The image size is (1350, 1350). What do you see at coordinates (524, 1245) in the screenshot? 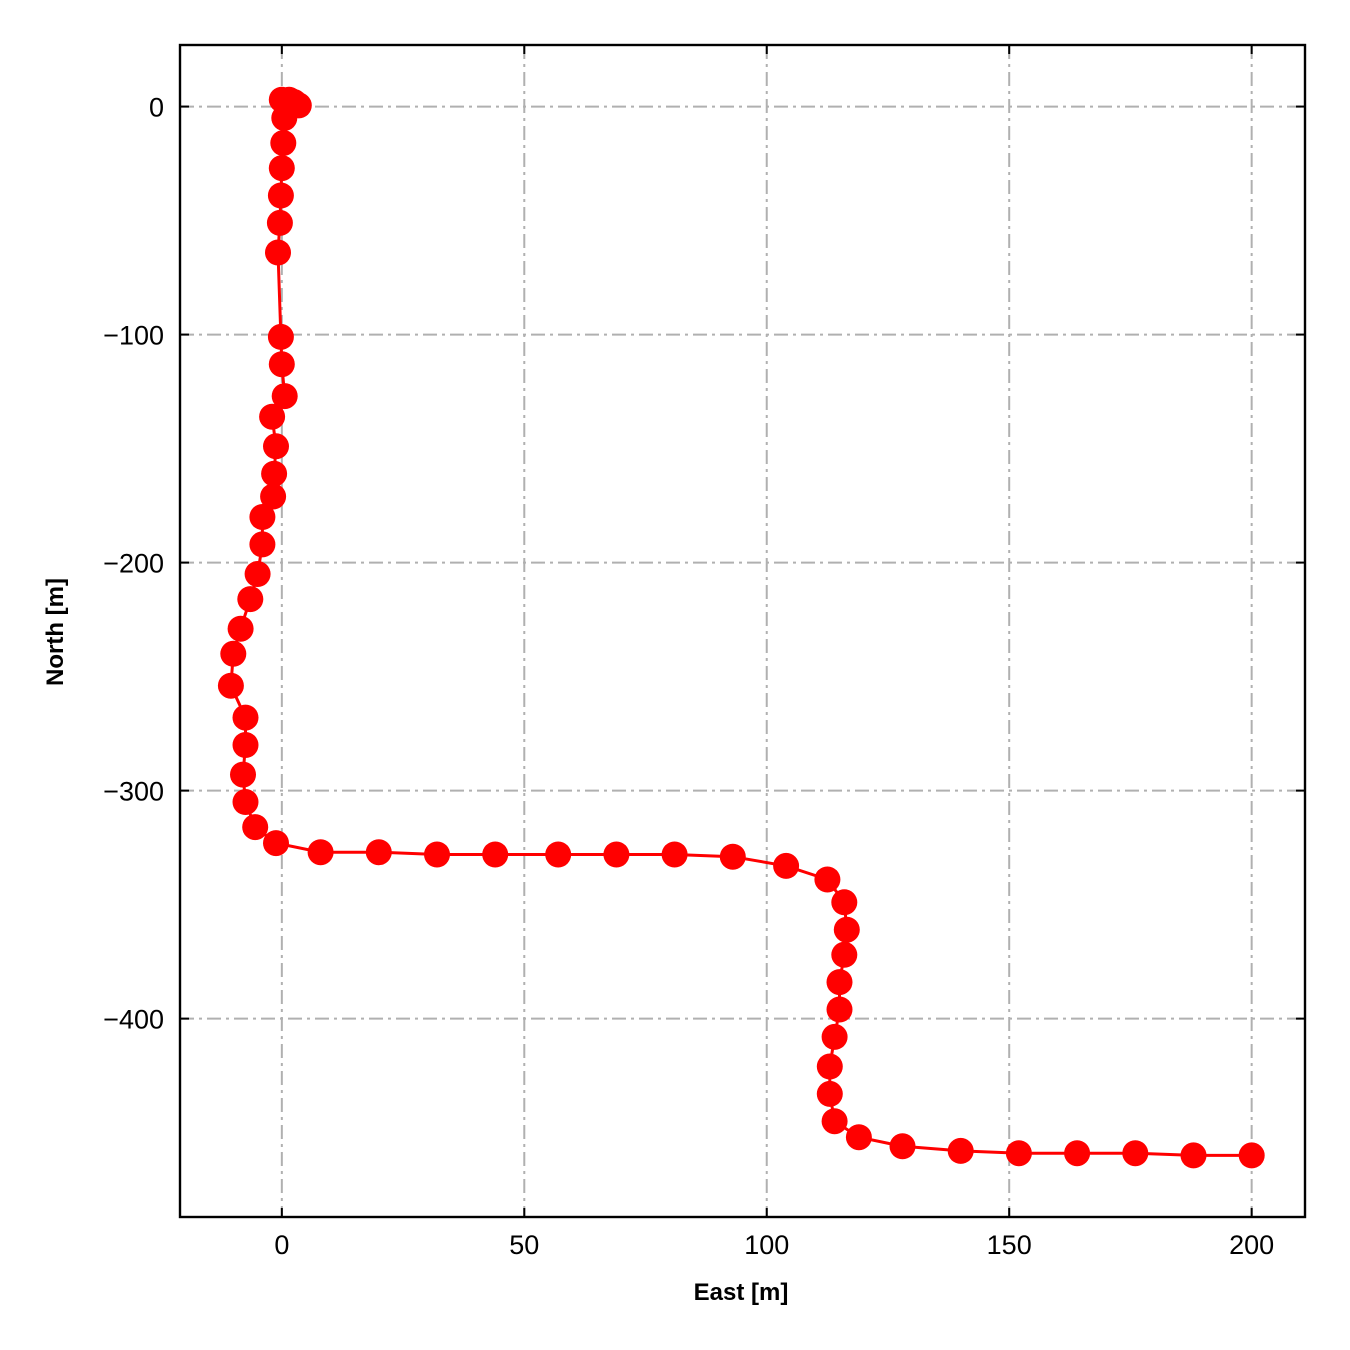
I see `x-tick-label: 50` at bounding box center [524, 1245].